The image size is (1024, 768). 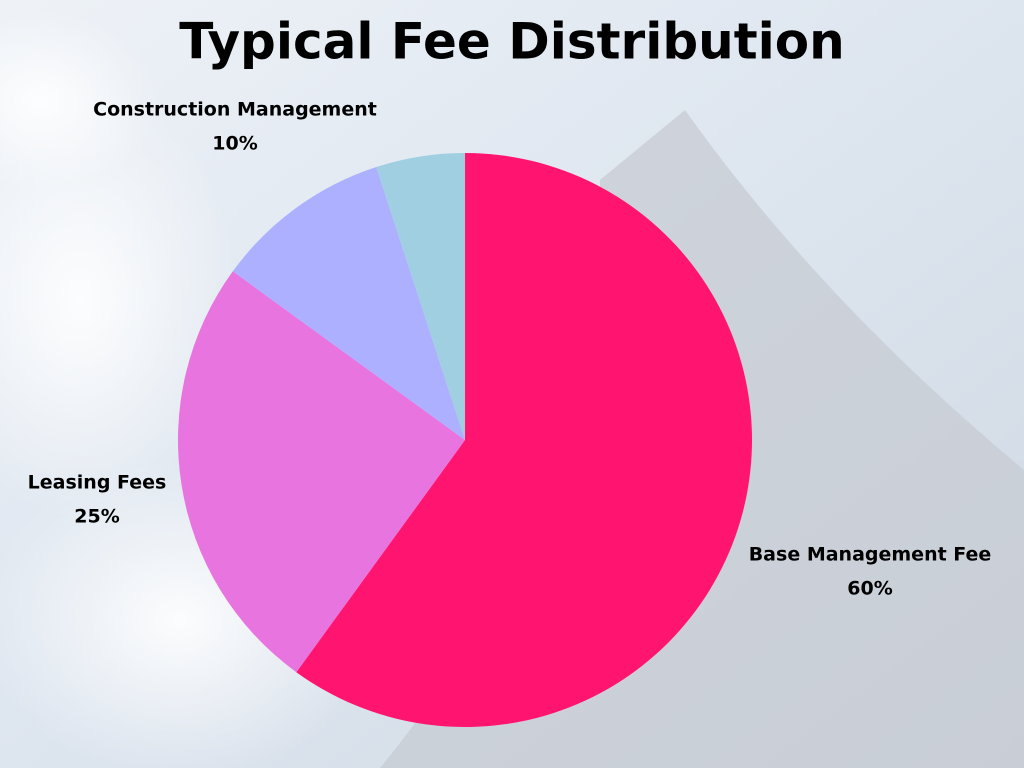 What do you see at coordinates (870, 555) in the screenshot?
I see `slice-label: Base Management Fee` at bounding box center [870, 555].